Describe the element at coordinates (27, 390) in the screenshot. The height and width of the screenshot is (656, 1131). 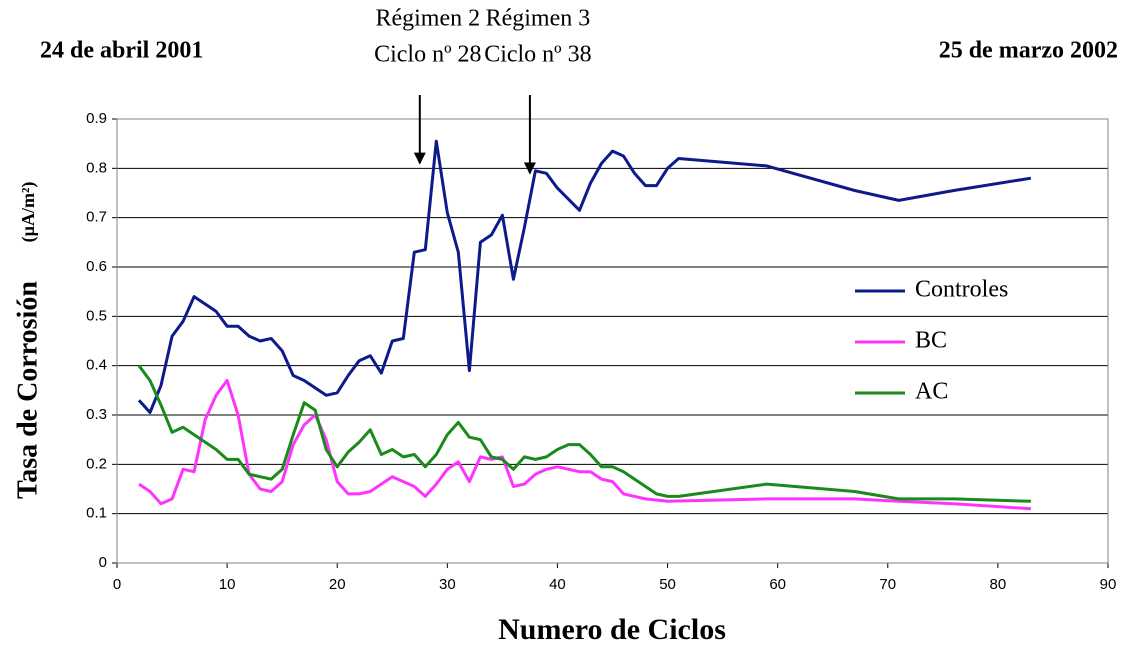
I see `y-axis-title: Tasa de Corrosión` at that location.